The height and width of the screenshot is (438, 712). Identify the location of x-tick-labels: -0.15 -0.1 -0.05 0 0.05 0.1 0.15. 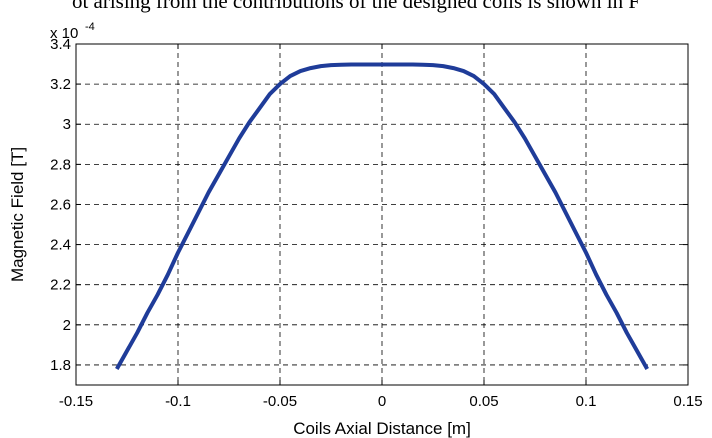
(381, 401).